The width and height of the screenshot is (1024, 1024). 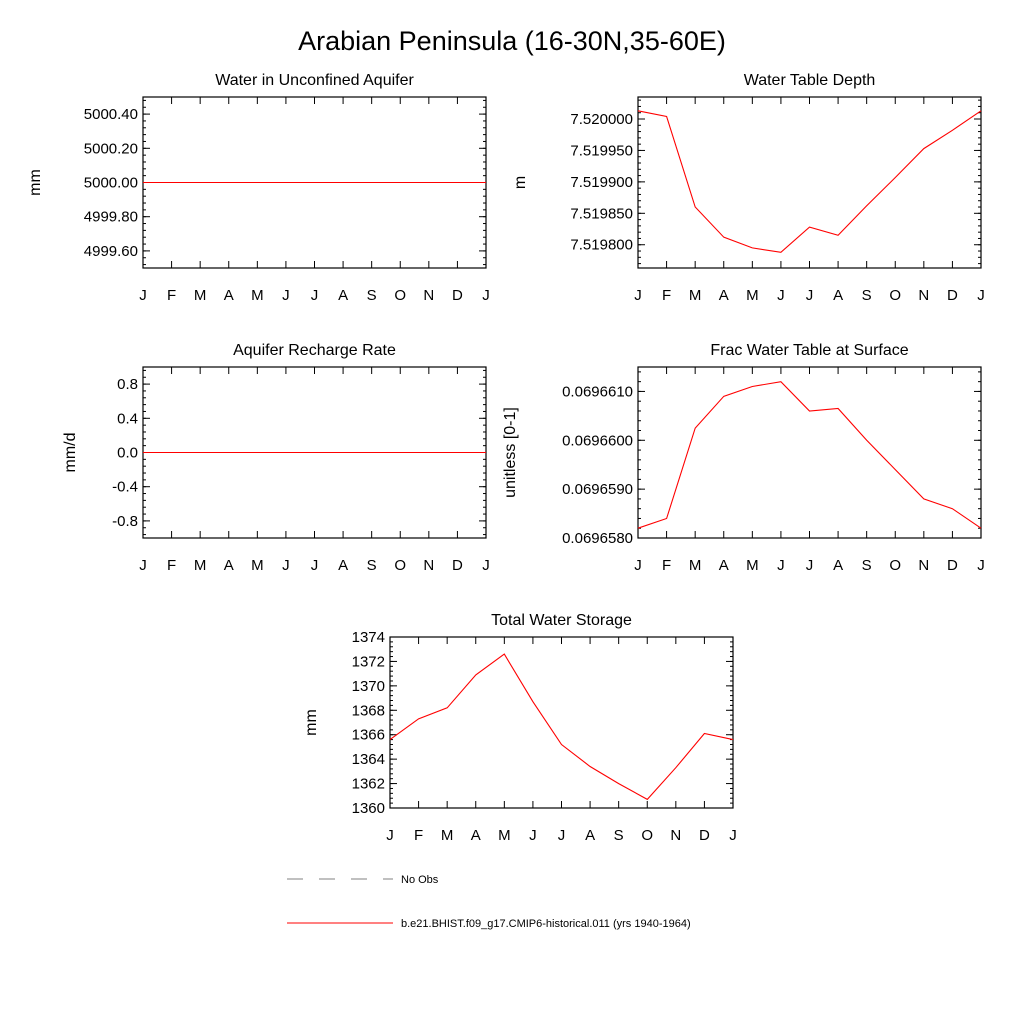 I want to click on y-tick-label: 7.519900, so click(x=601, y=182).